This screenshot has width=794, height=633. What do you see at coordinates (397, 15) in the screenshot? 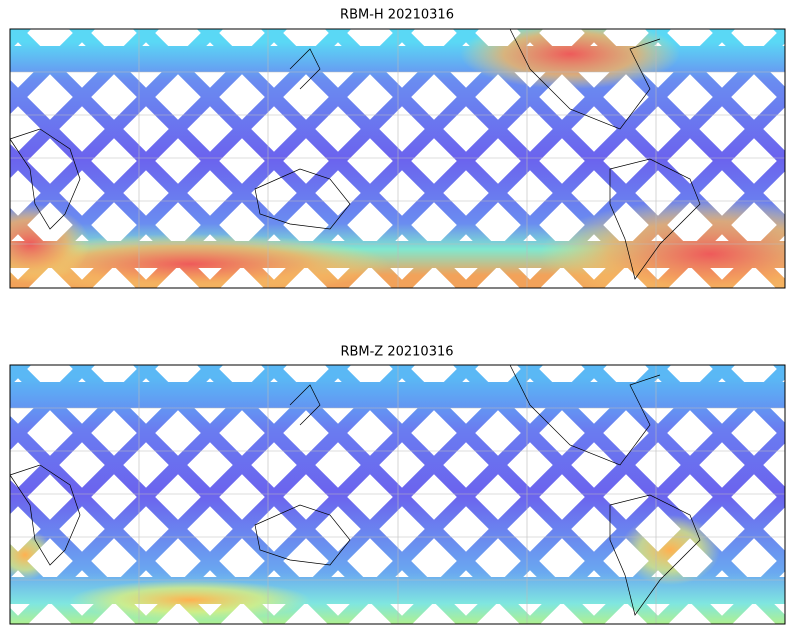
I see `panel-title: RBM-H 20210316` at bounding box center [397, 15].